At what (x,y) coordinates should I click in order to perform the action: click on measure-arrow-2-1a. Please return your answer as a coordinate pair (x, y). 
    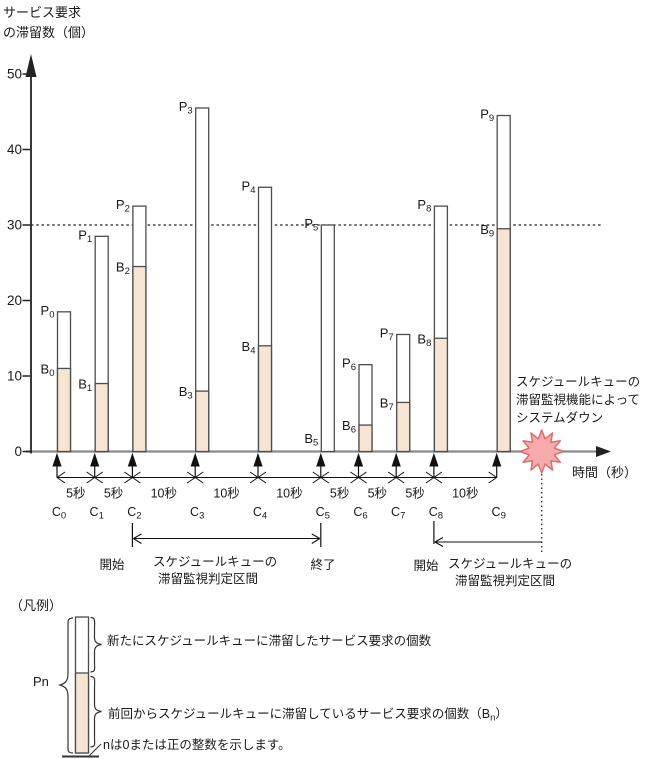
    Looking at the image, I should click on (191, 474).